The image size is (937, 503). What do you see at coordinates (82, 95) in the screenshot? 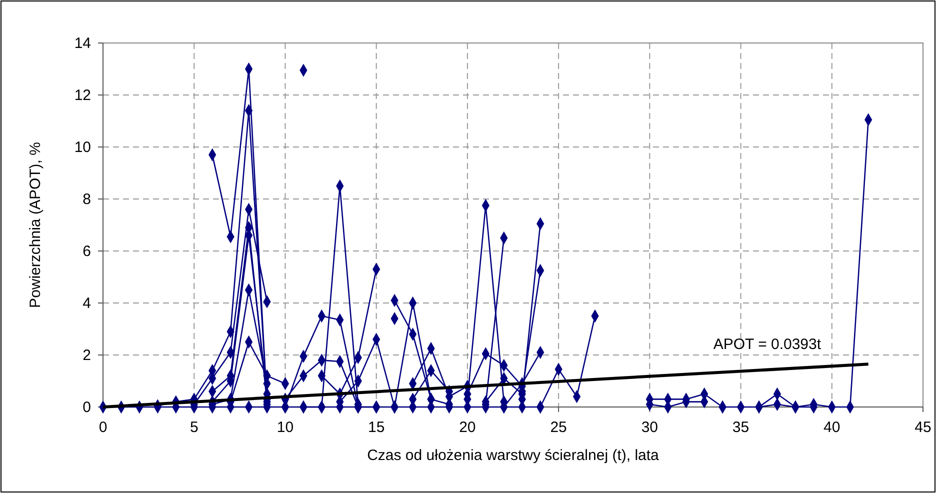
I see `y-tick-label: 12` at bounding box center [82, 95].